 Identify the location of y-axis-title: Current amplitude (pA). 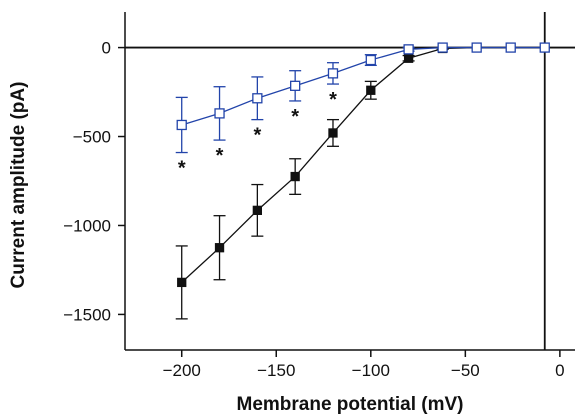
(18, 185).